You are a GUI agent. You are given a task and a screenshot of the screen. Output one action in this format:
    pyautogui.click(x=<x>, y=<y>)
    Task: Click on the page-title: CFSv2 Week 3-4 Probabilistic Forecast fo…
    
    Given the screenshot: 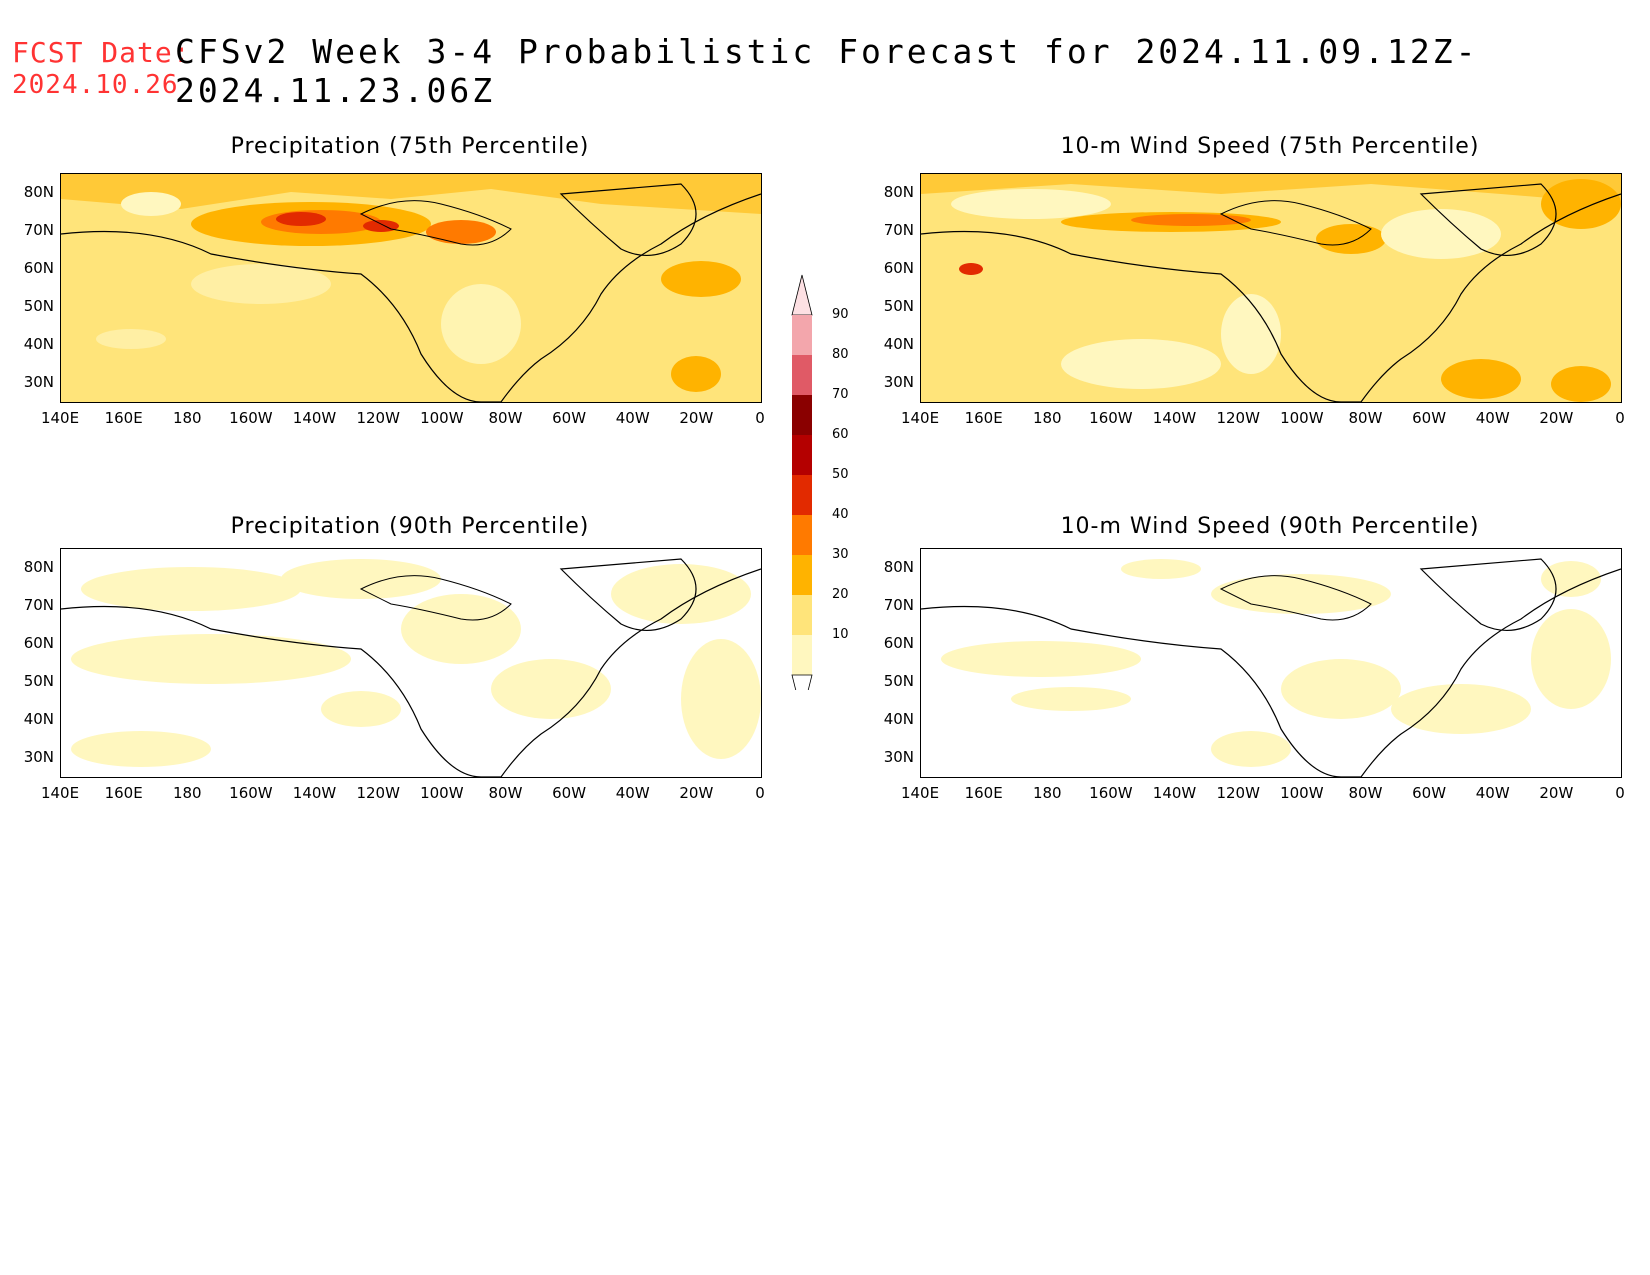 What is the action you would take?
    pyautogui.click(x=827, y=71)
    